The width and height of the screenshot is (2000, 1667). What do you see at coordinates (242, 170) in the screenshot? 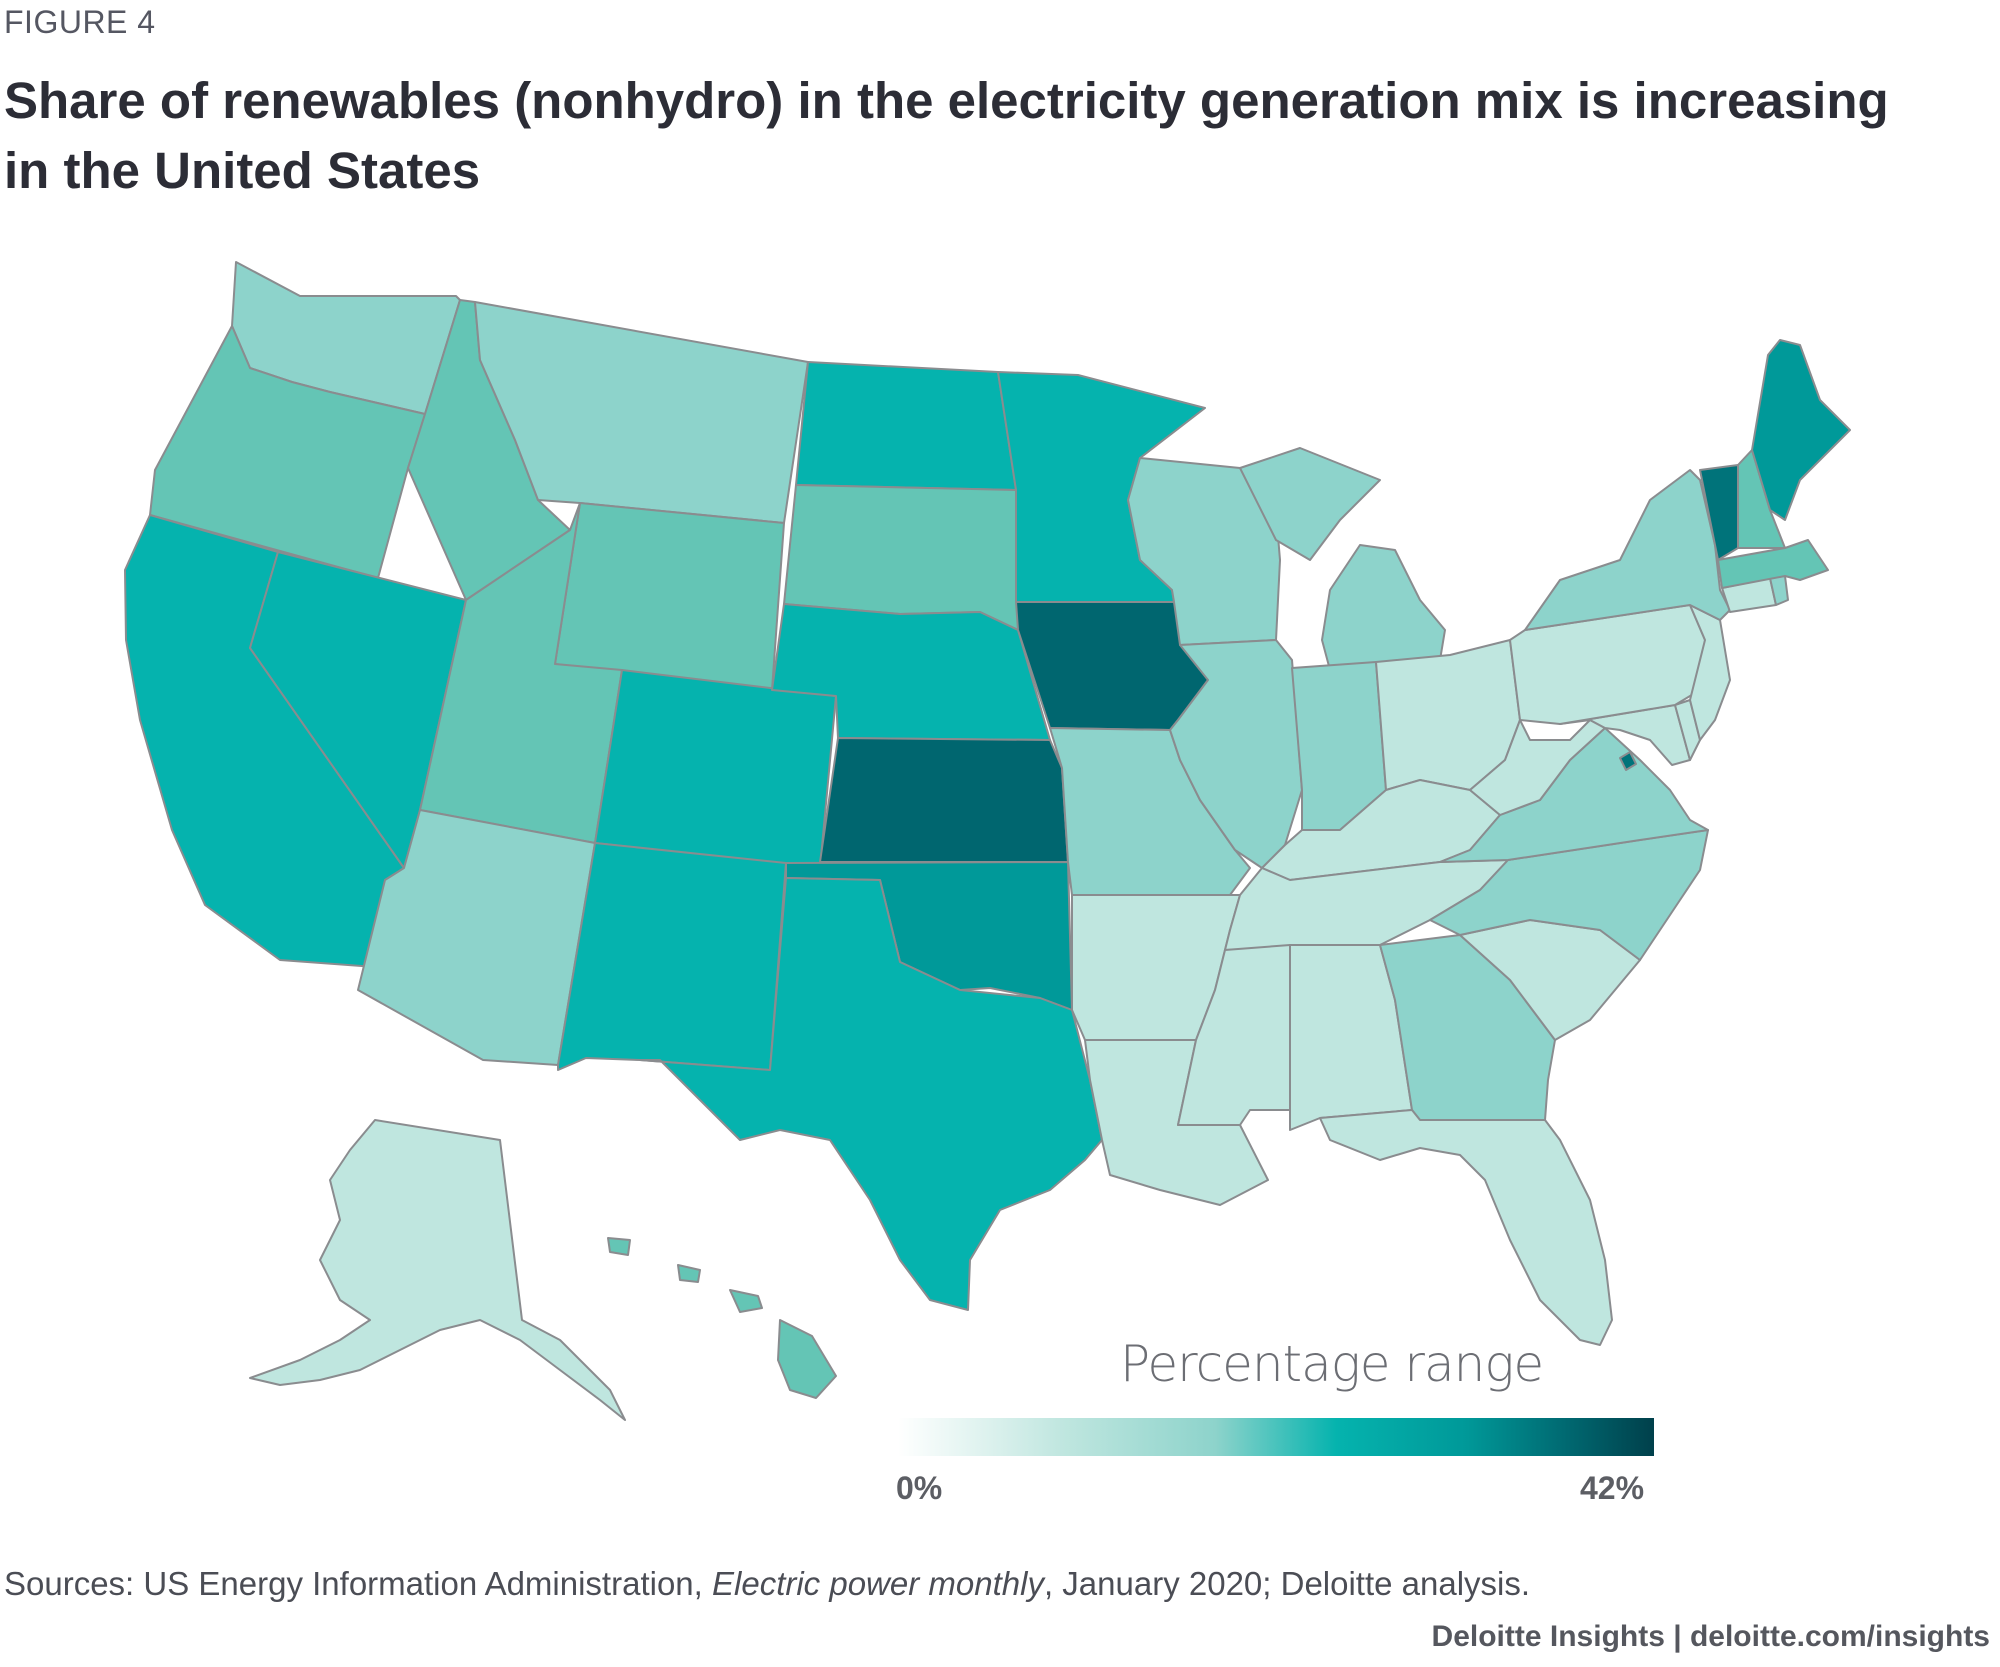
I see `chart-title-line-2: in the United States` at bounding box center [242, 170].